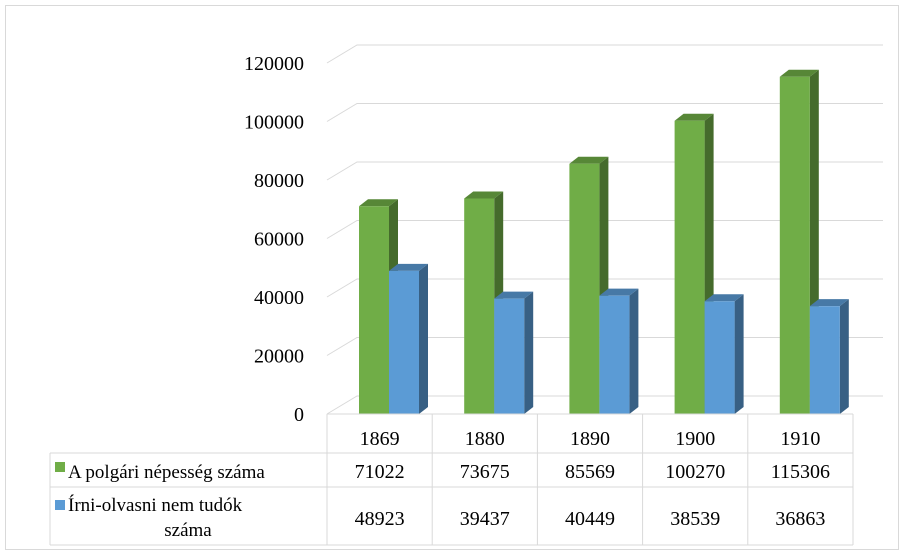 The image size is (906, 557). I want to click on data-label: 71022, so click(380, 472).